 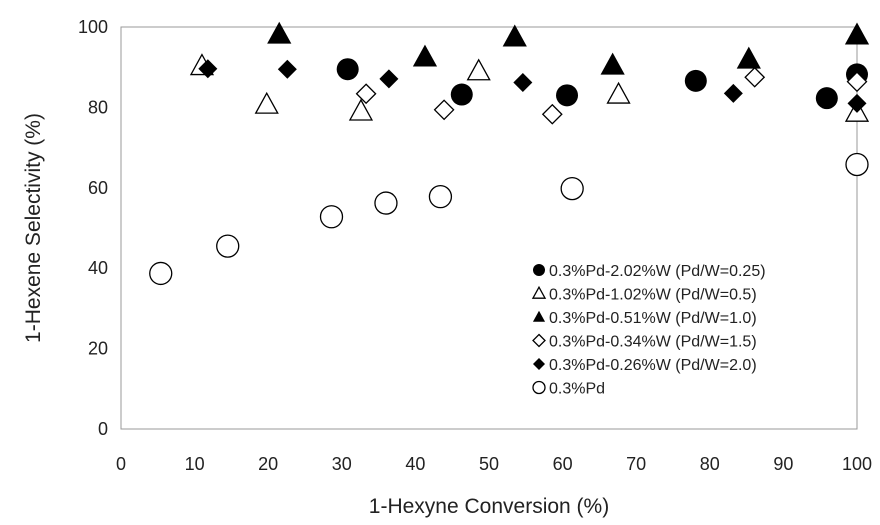 I want to click on y-tick-label: 80, so click(x=98, y=107).